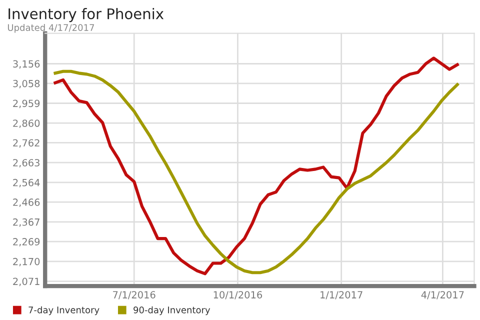 The width and height of the screenshot is (480, 320). What do you see at coordinates (26, 242) in the screenshot?
I see `y-tick-label: 2,269` at bounding box center [26, 242].